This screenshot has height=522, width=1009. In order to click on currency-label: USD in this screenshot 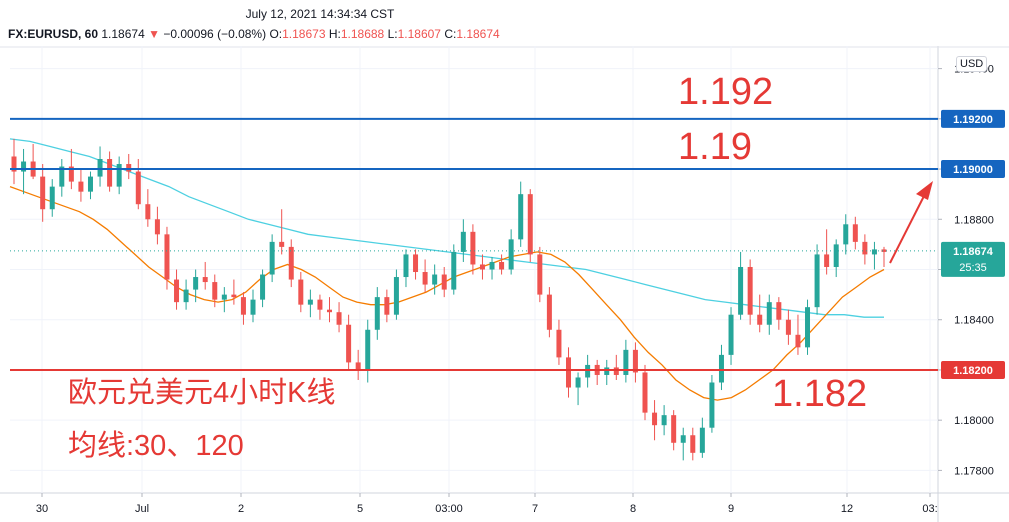, I will do `click(972, 64)`.